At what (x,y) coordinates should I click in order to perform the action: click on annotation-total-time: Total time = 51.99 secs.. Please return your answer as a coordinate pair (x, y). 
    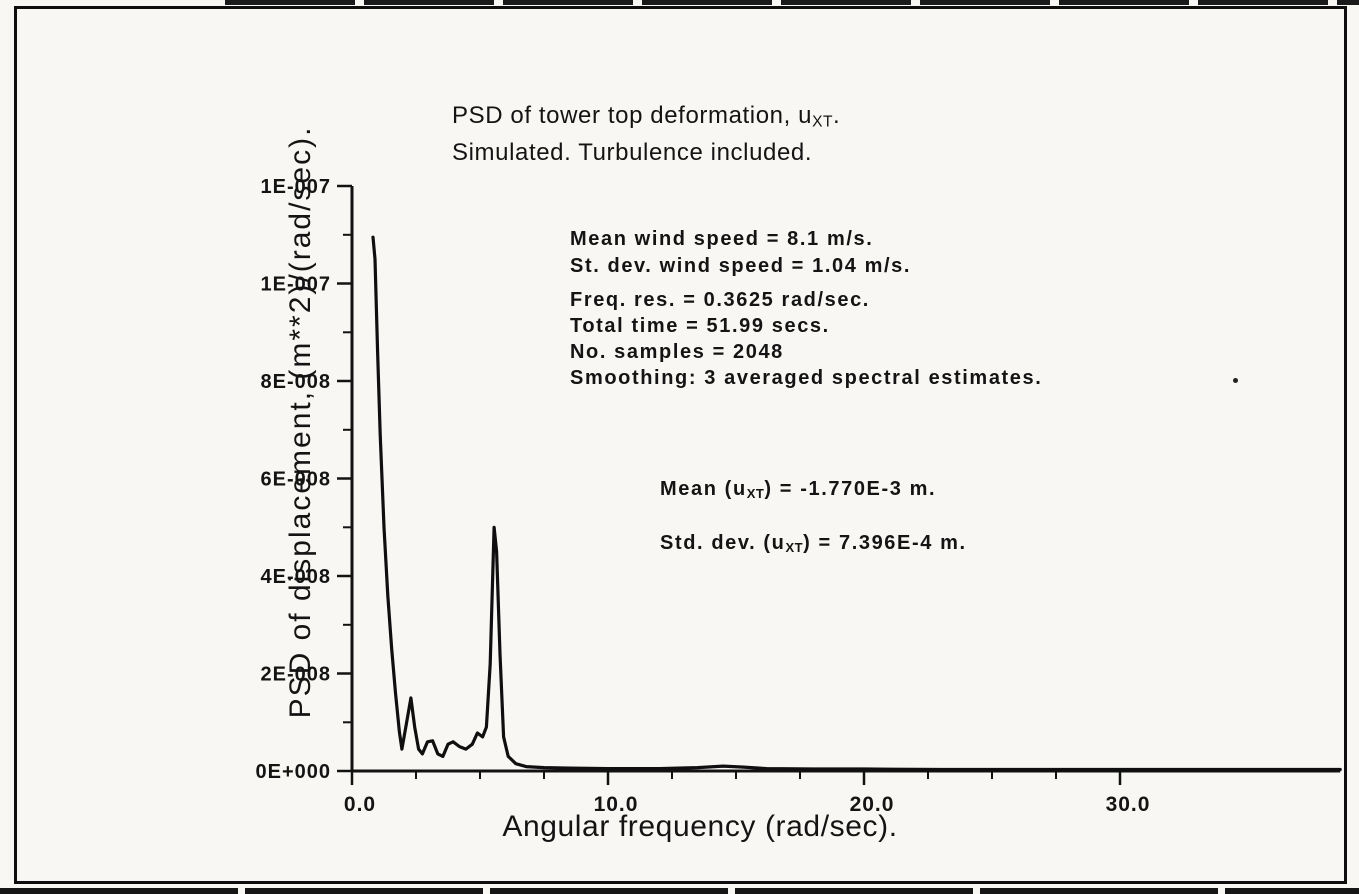
    Looking at the image, I should click on (700, 326).